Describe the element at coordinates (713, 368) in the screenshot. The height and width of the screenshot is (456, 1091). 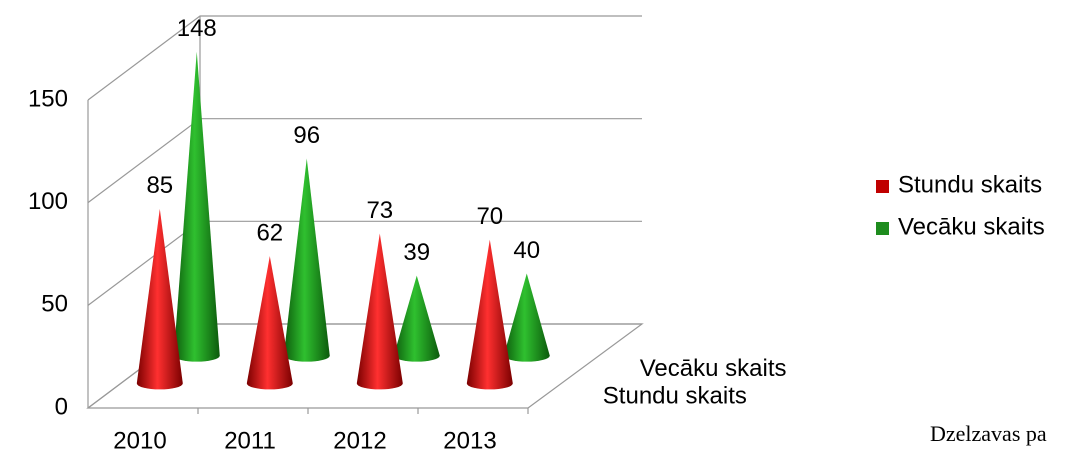
I see `depth-label: Vecāku skaits` at that location.